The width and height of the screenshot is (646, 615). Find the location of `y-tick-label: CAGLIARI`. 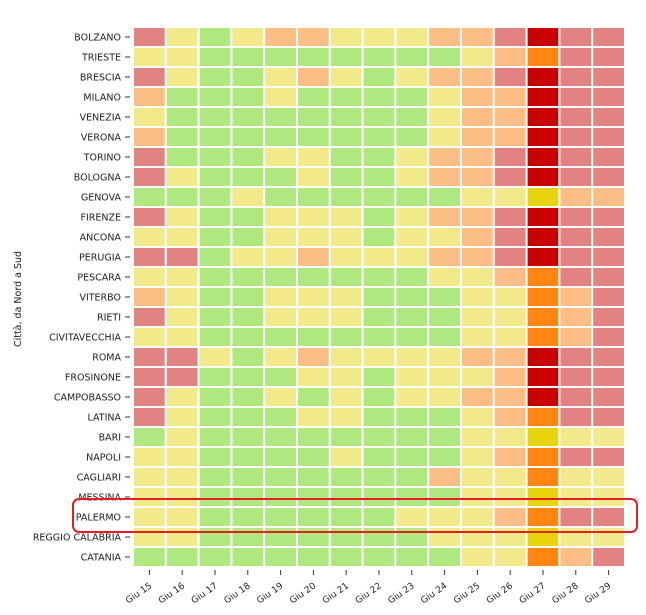

y-tick-label: CAGLIARI is located at coordinates (99, 478).